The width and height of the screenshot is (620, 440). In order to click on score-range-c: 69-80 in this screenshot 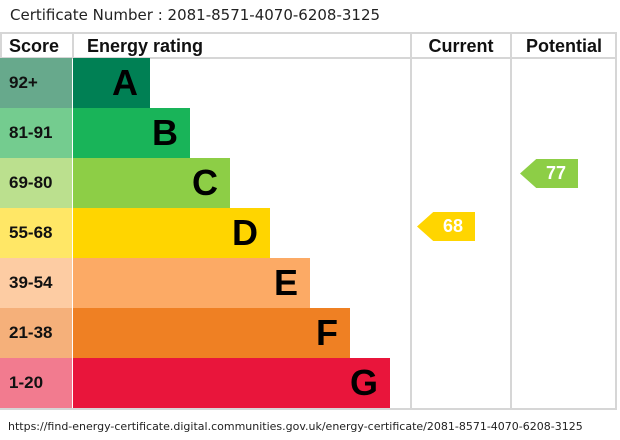, I will do `click(36, 183)`.